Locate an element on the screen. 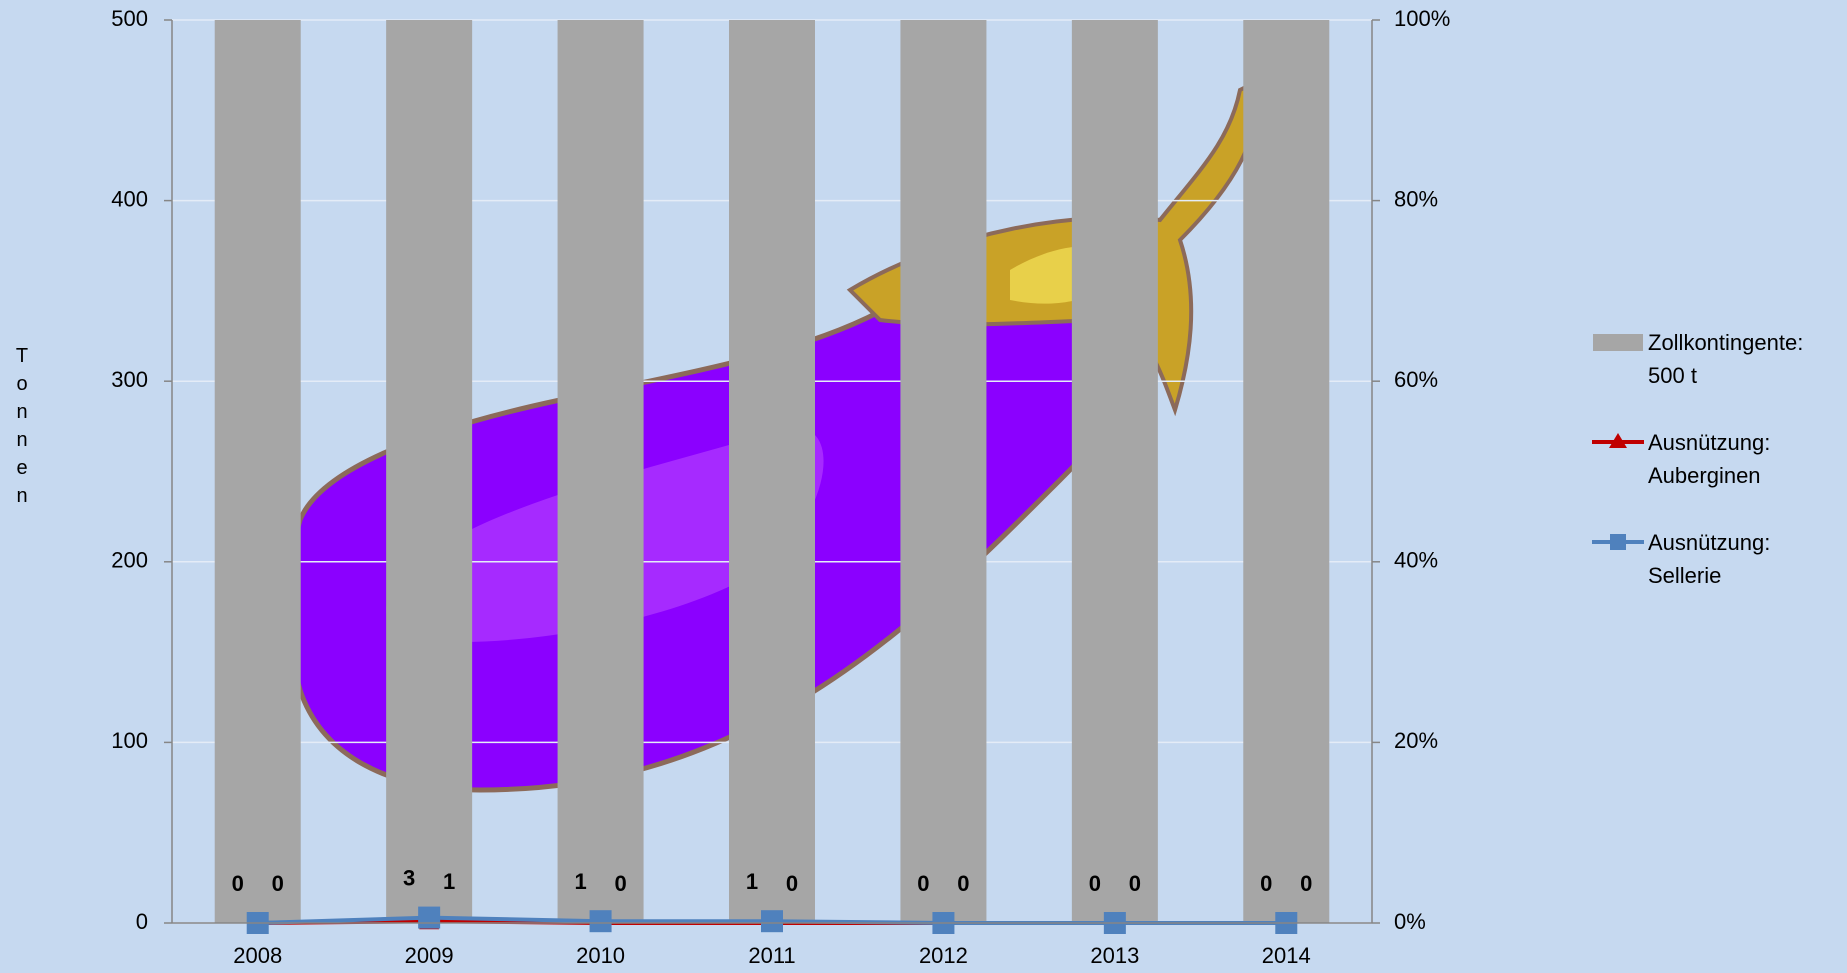 This screenshot has height=973, width=1847. x-tick-label: 2008 is located at coordinates (257, 955).